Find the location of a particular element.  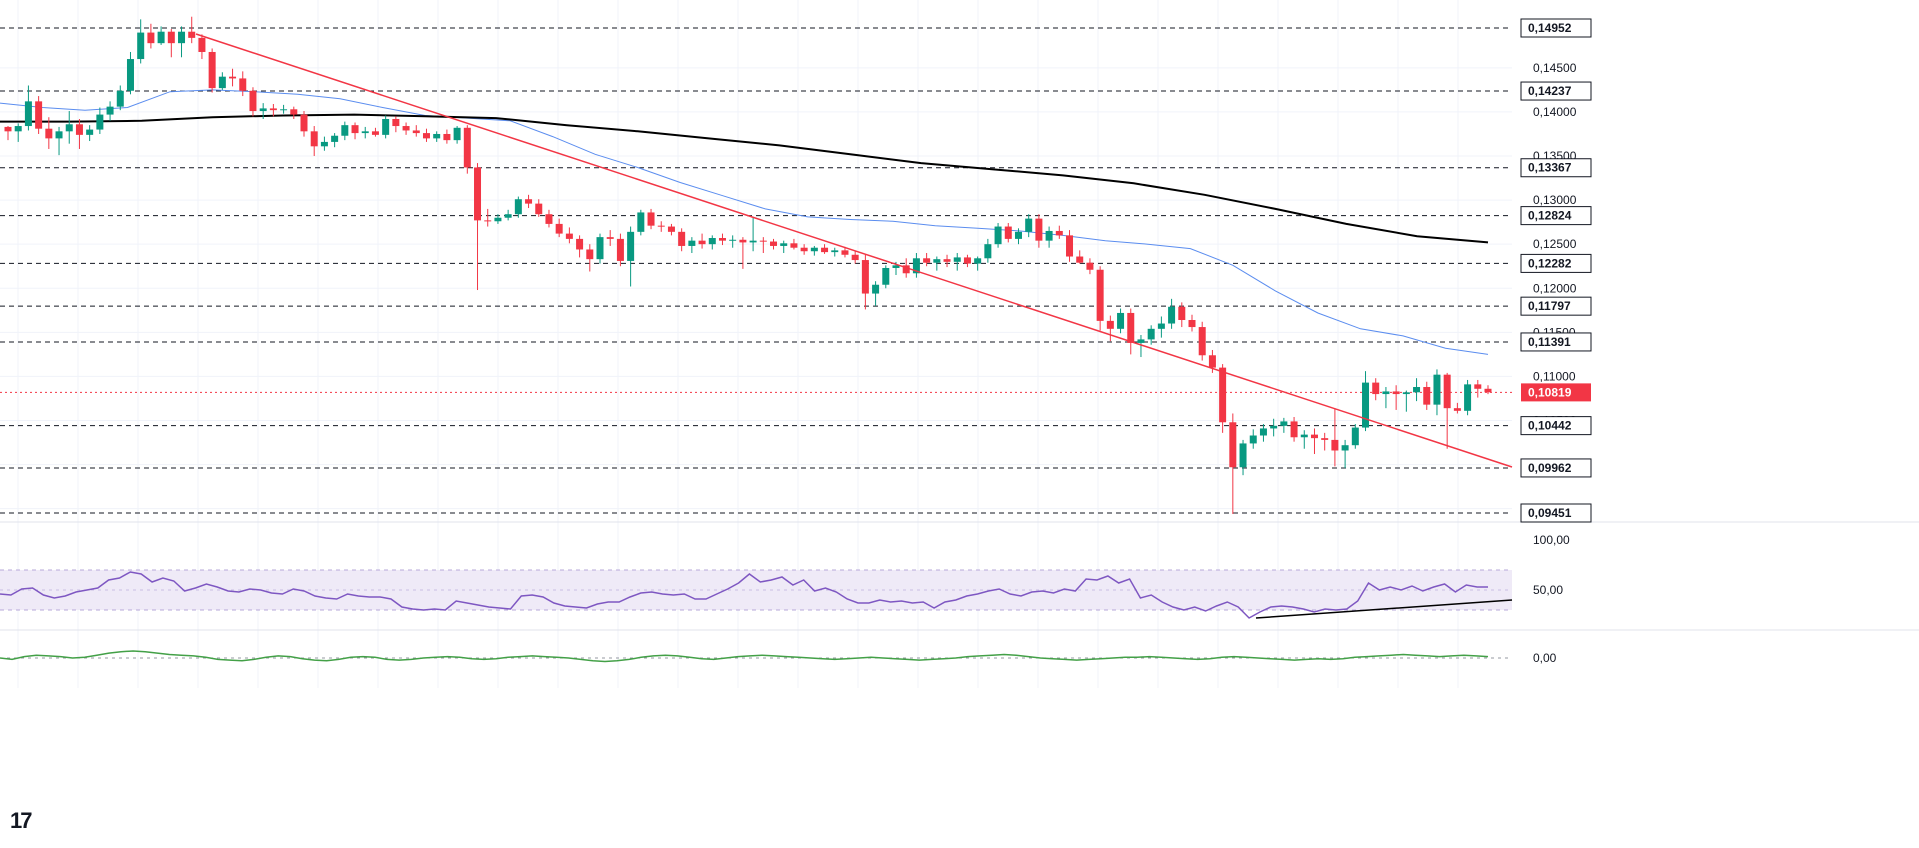

current-price-tag is located at coordinates (1556, 392).